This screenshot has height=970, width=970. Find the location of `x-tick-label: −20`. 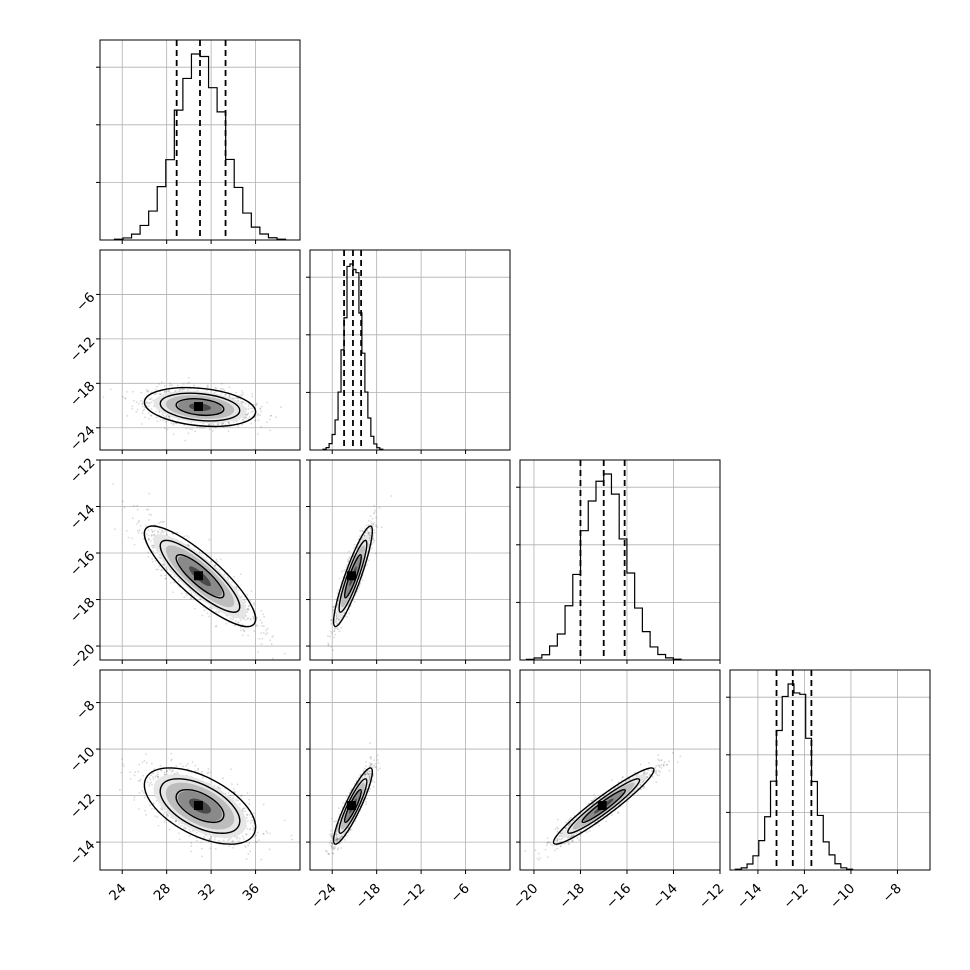

x-tick-label: −20 is located at coordinates (525, 896).